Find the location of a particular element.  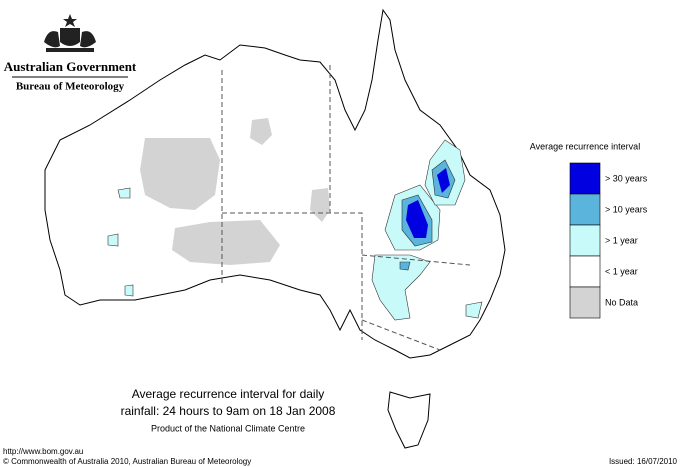

crest is located at coordinates (70, 33).